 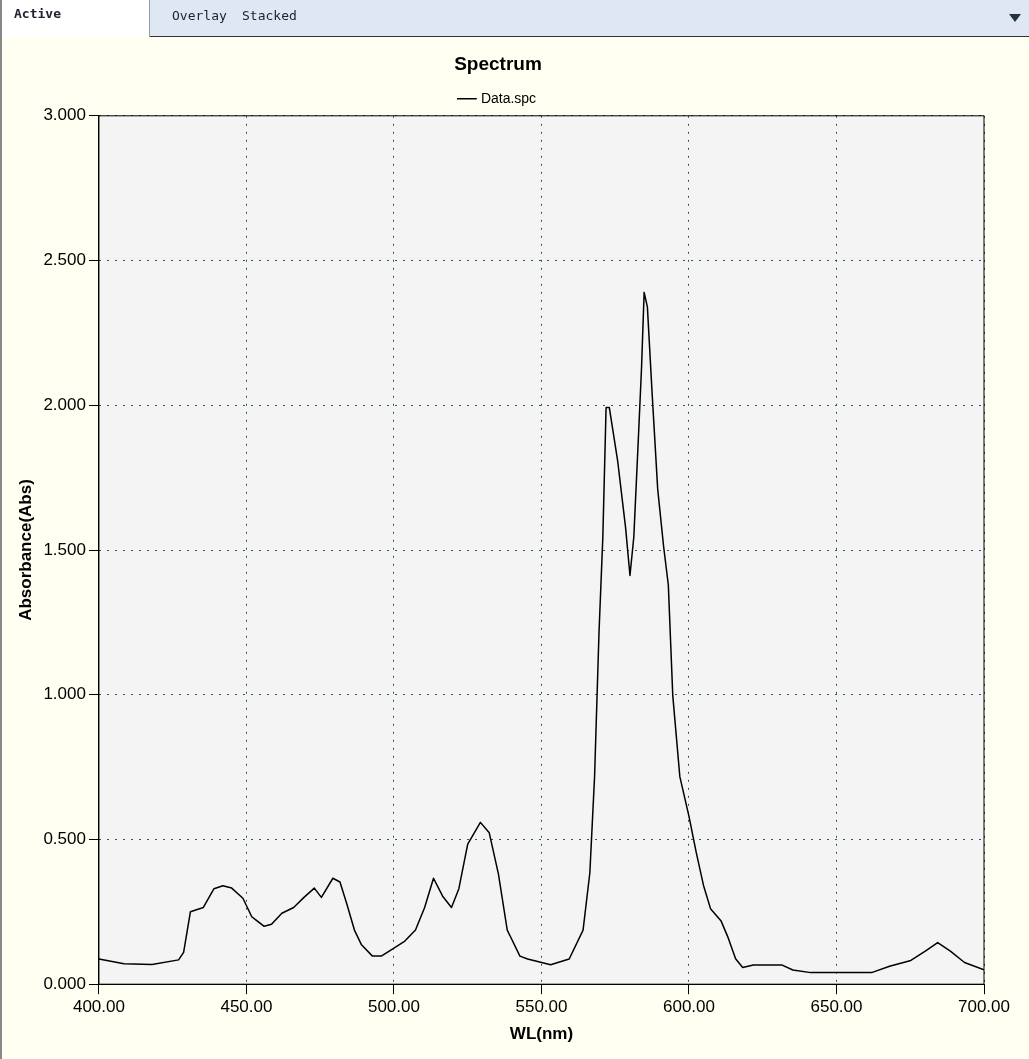 I want to click on y-tick-label: 3.000, so click(x=64, y=115).